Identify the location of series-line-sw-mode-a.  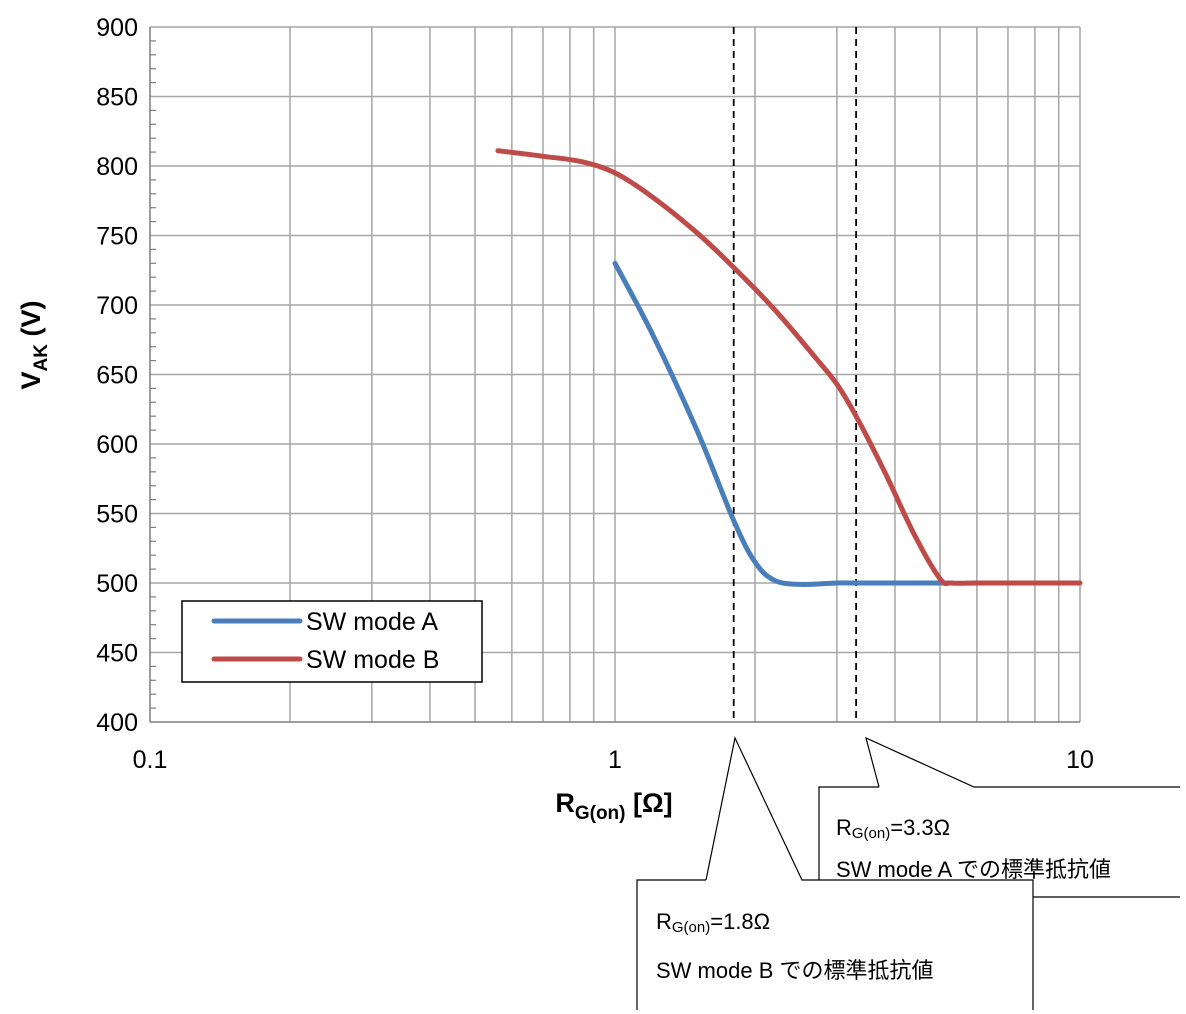
(783, 423).